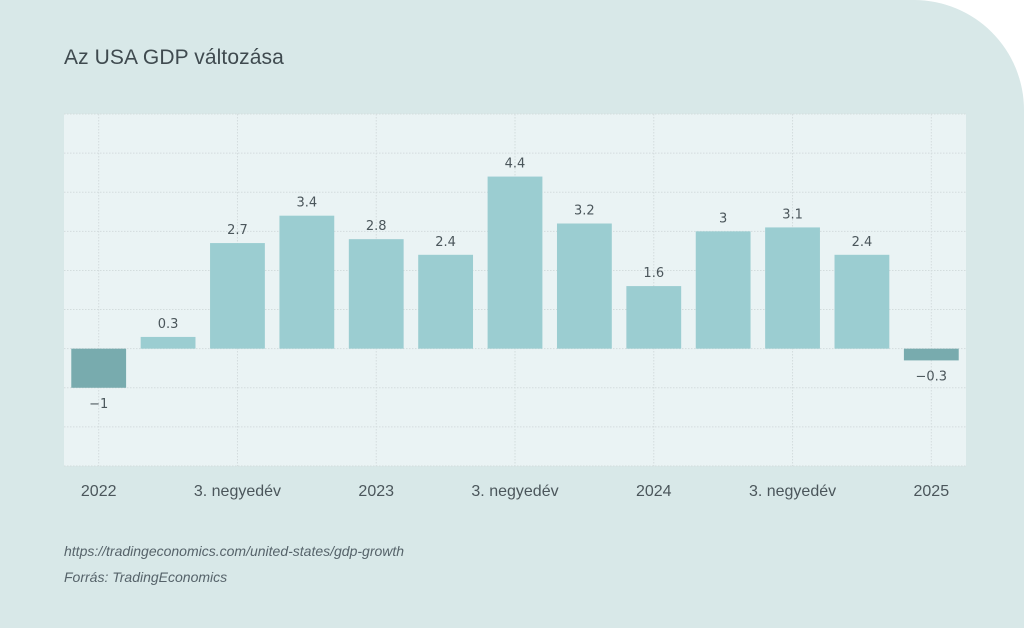  I want to click on x-tick-label: 2025, so click(932, 491).